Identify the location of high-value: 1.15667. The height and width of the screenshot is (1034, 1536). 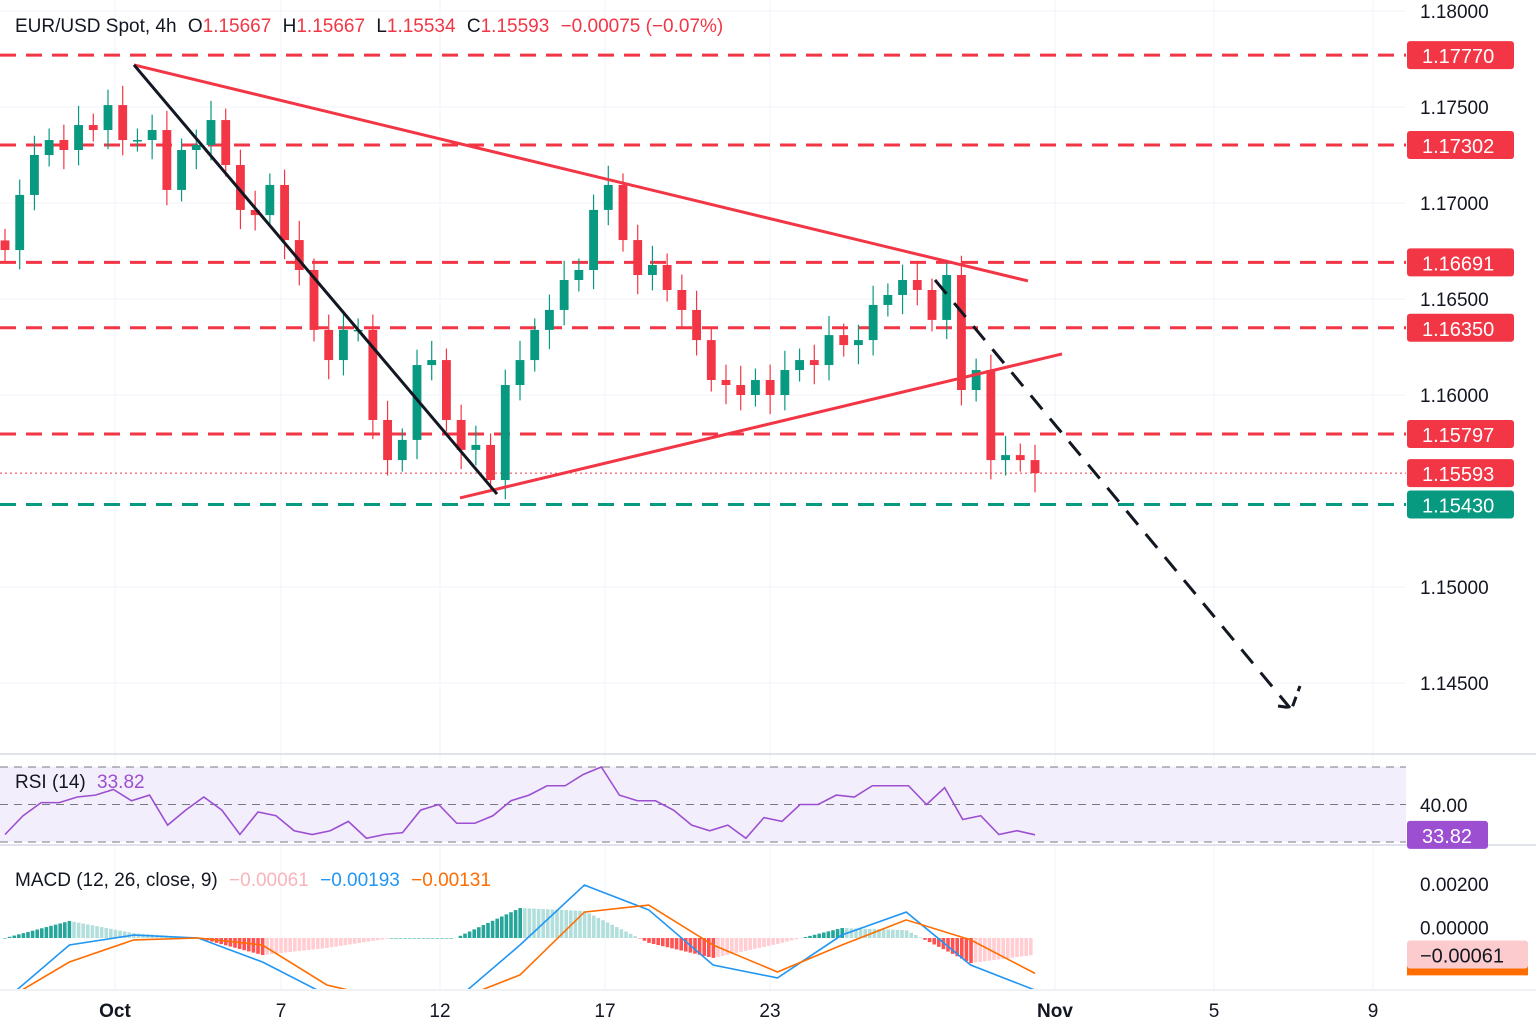
(331, 26).